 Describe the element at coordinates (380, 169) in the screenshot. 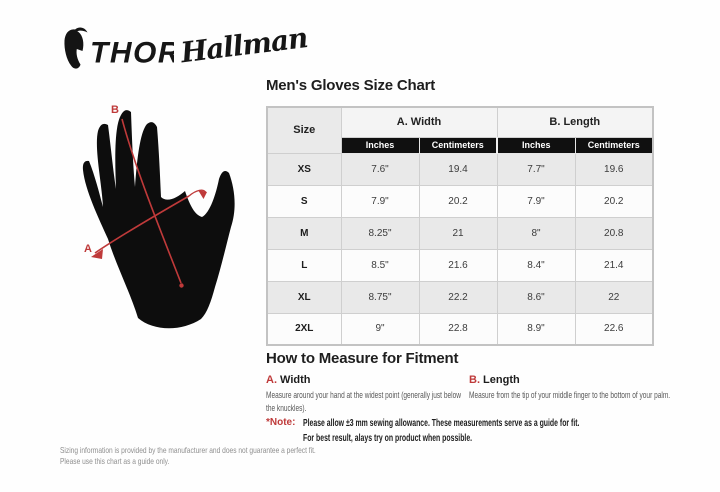

I see `width-inches-value: 7.6"` at that location.